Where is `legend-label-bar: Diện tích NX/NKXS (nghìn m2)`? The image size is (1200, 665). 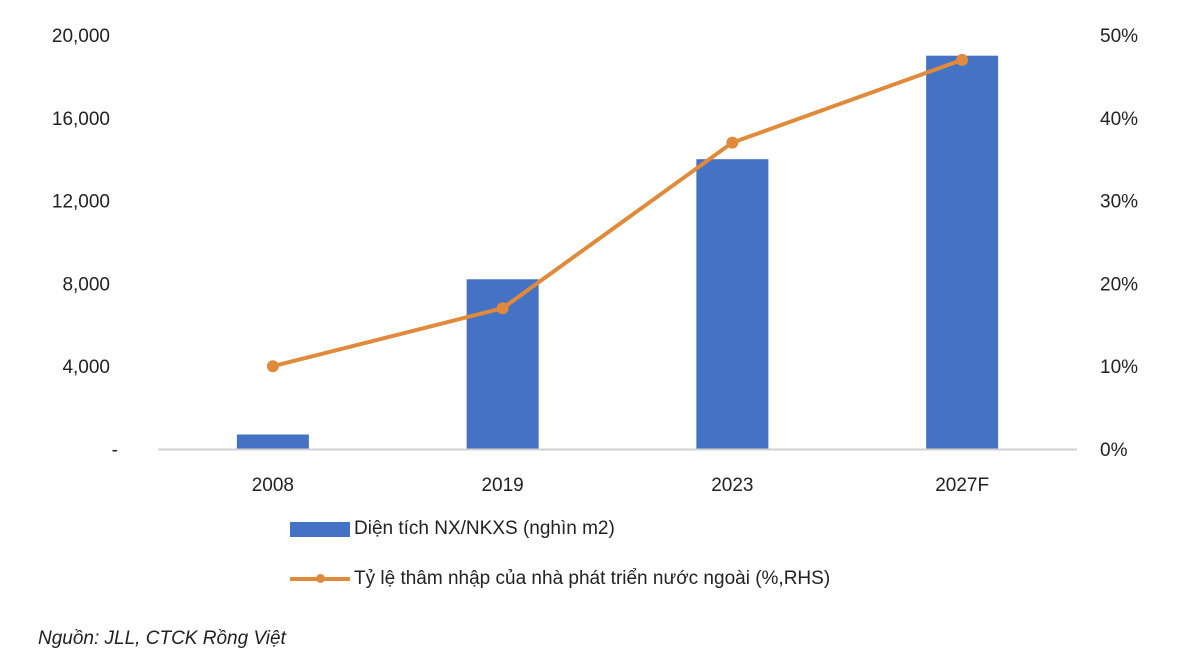
legend-label-bar: Diện tích NX/NKXS (nghìn m2) is located at coordinates (484, 528).